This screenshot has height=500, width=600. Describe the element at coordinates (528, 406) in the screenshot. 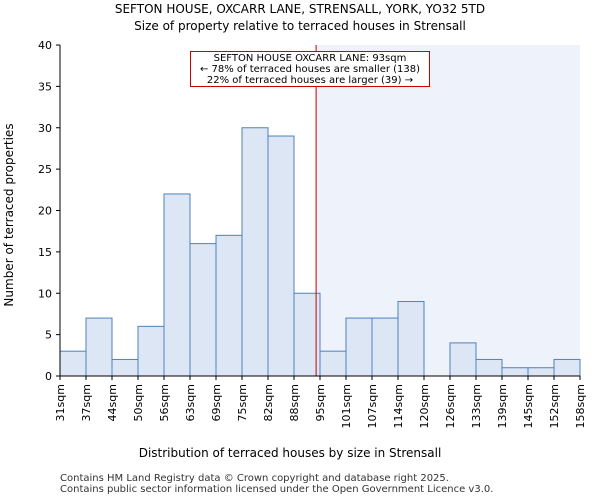

I see `x-tick-label: 145sqm` at that location.